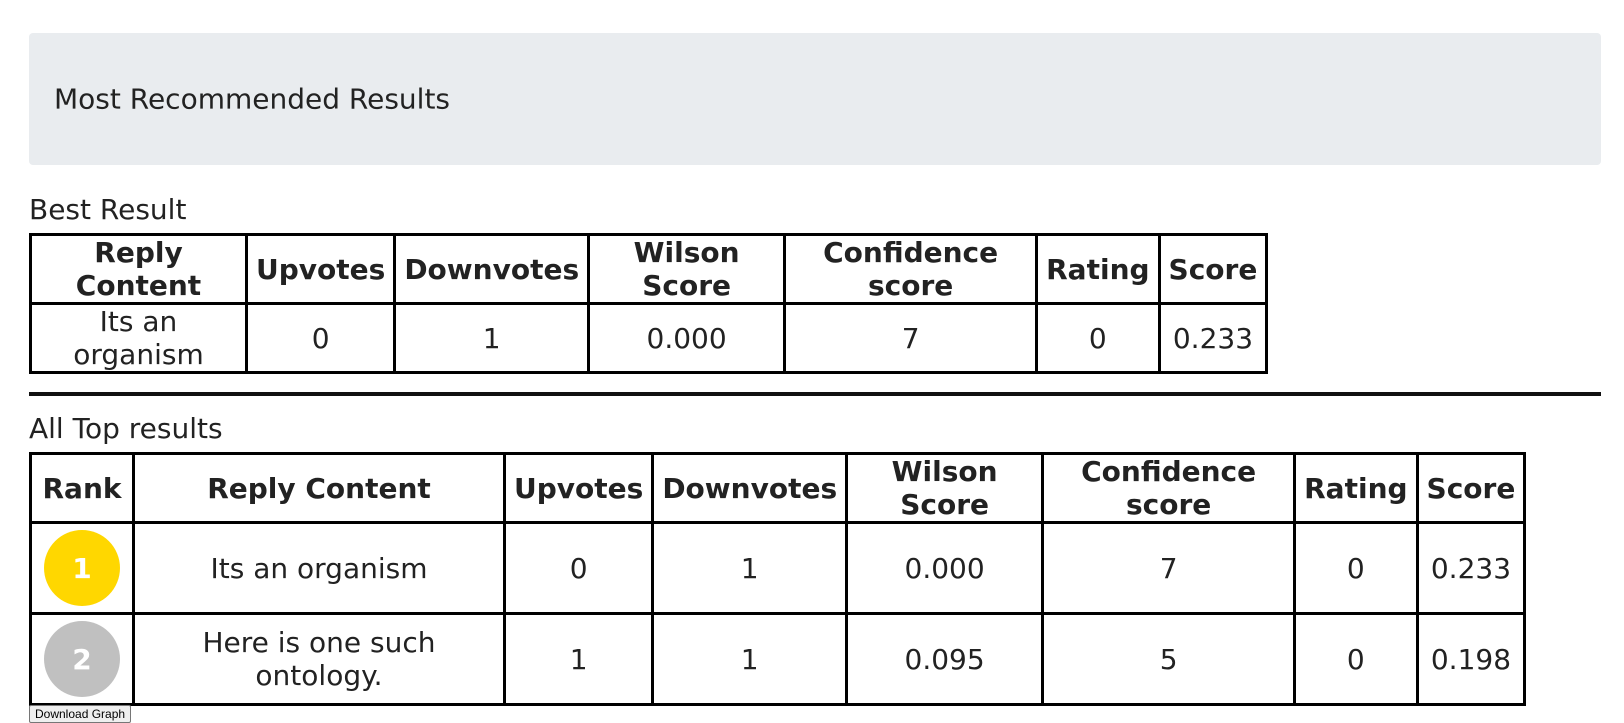 This screenshot has width=1624, height=723. I want to click on rank-badge-silver: 2, so click(82, 659).